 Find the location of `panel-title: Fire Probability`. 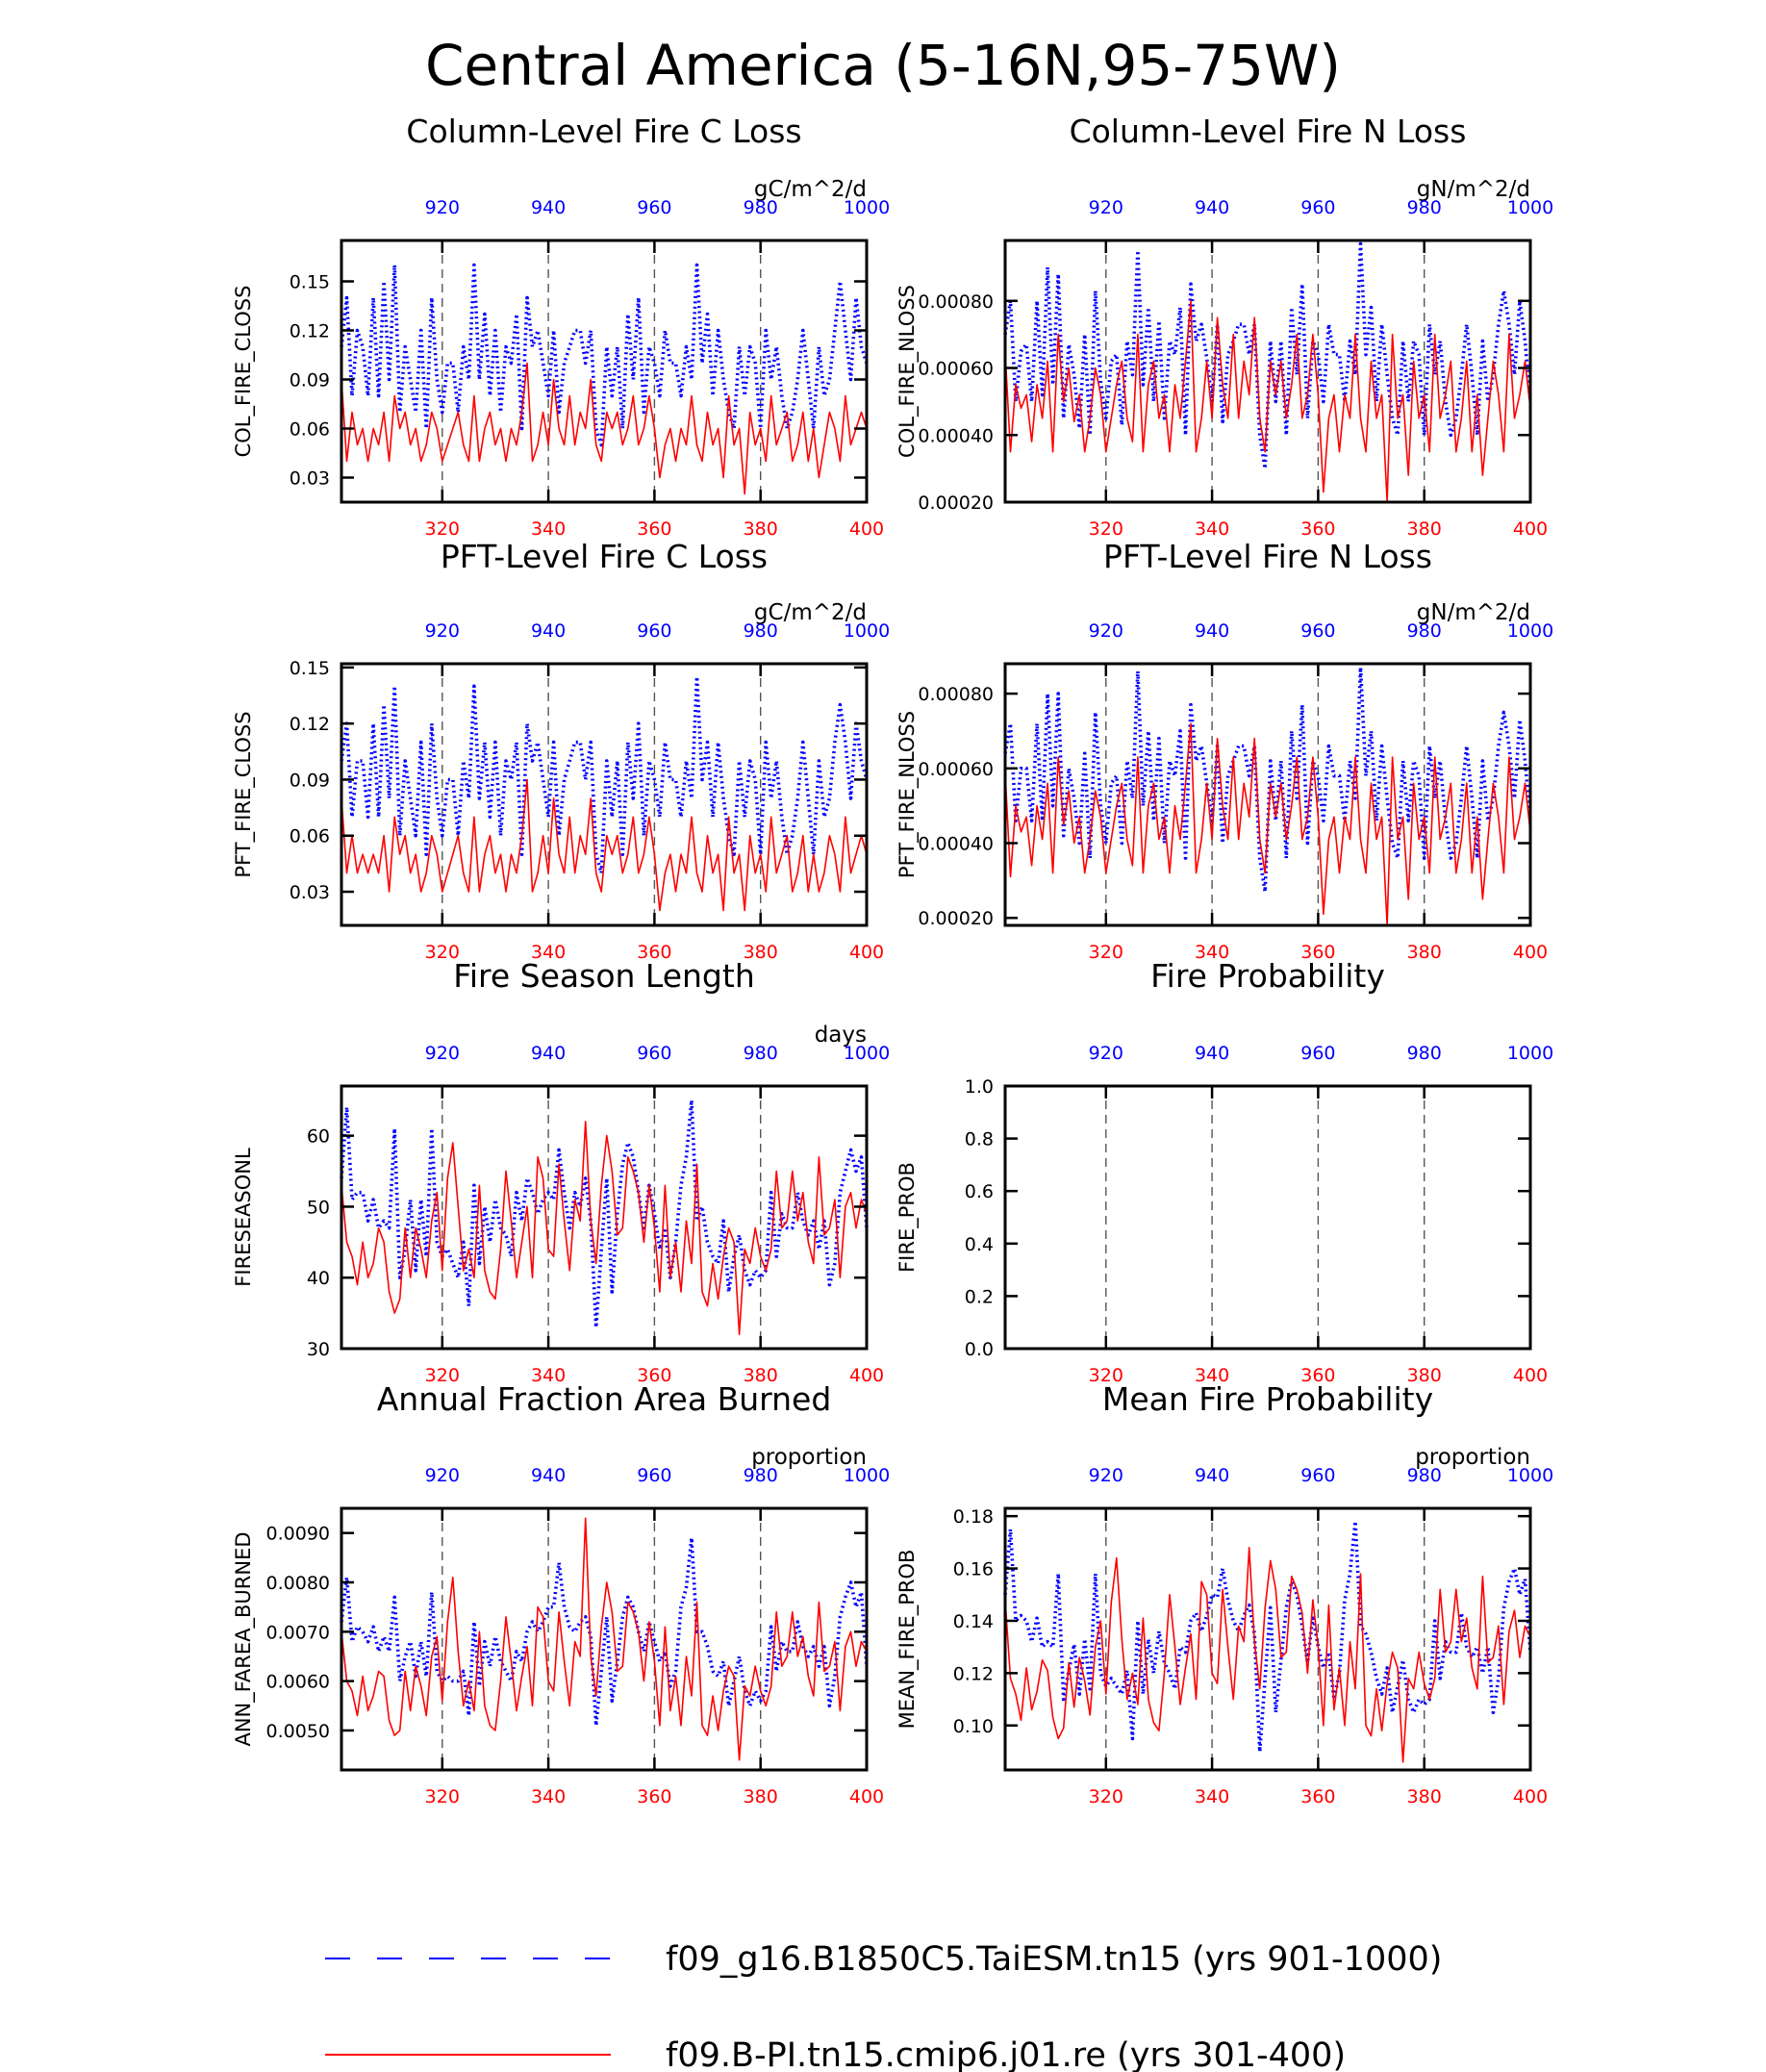

panel-title: Fire Probability is located at coordinates (1267, 976).